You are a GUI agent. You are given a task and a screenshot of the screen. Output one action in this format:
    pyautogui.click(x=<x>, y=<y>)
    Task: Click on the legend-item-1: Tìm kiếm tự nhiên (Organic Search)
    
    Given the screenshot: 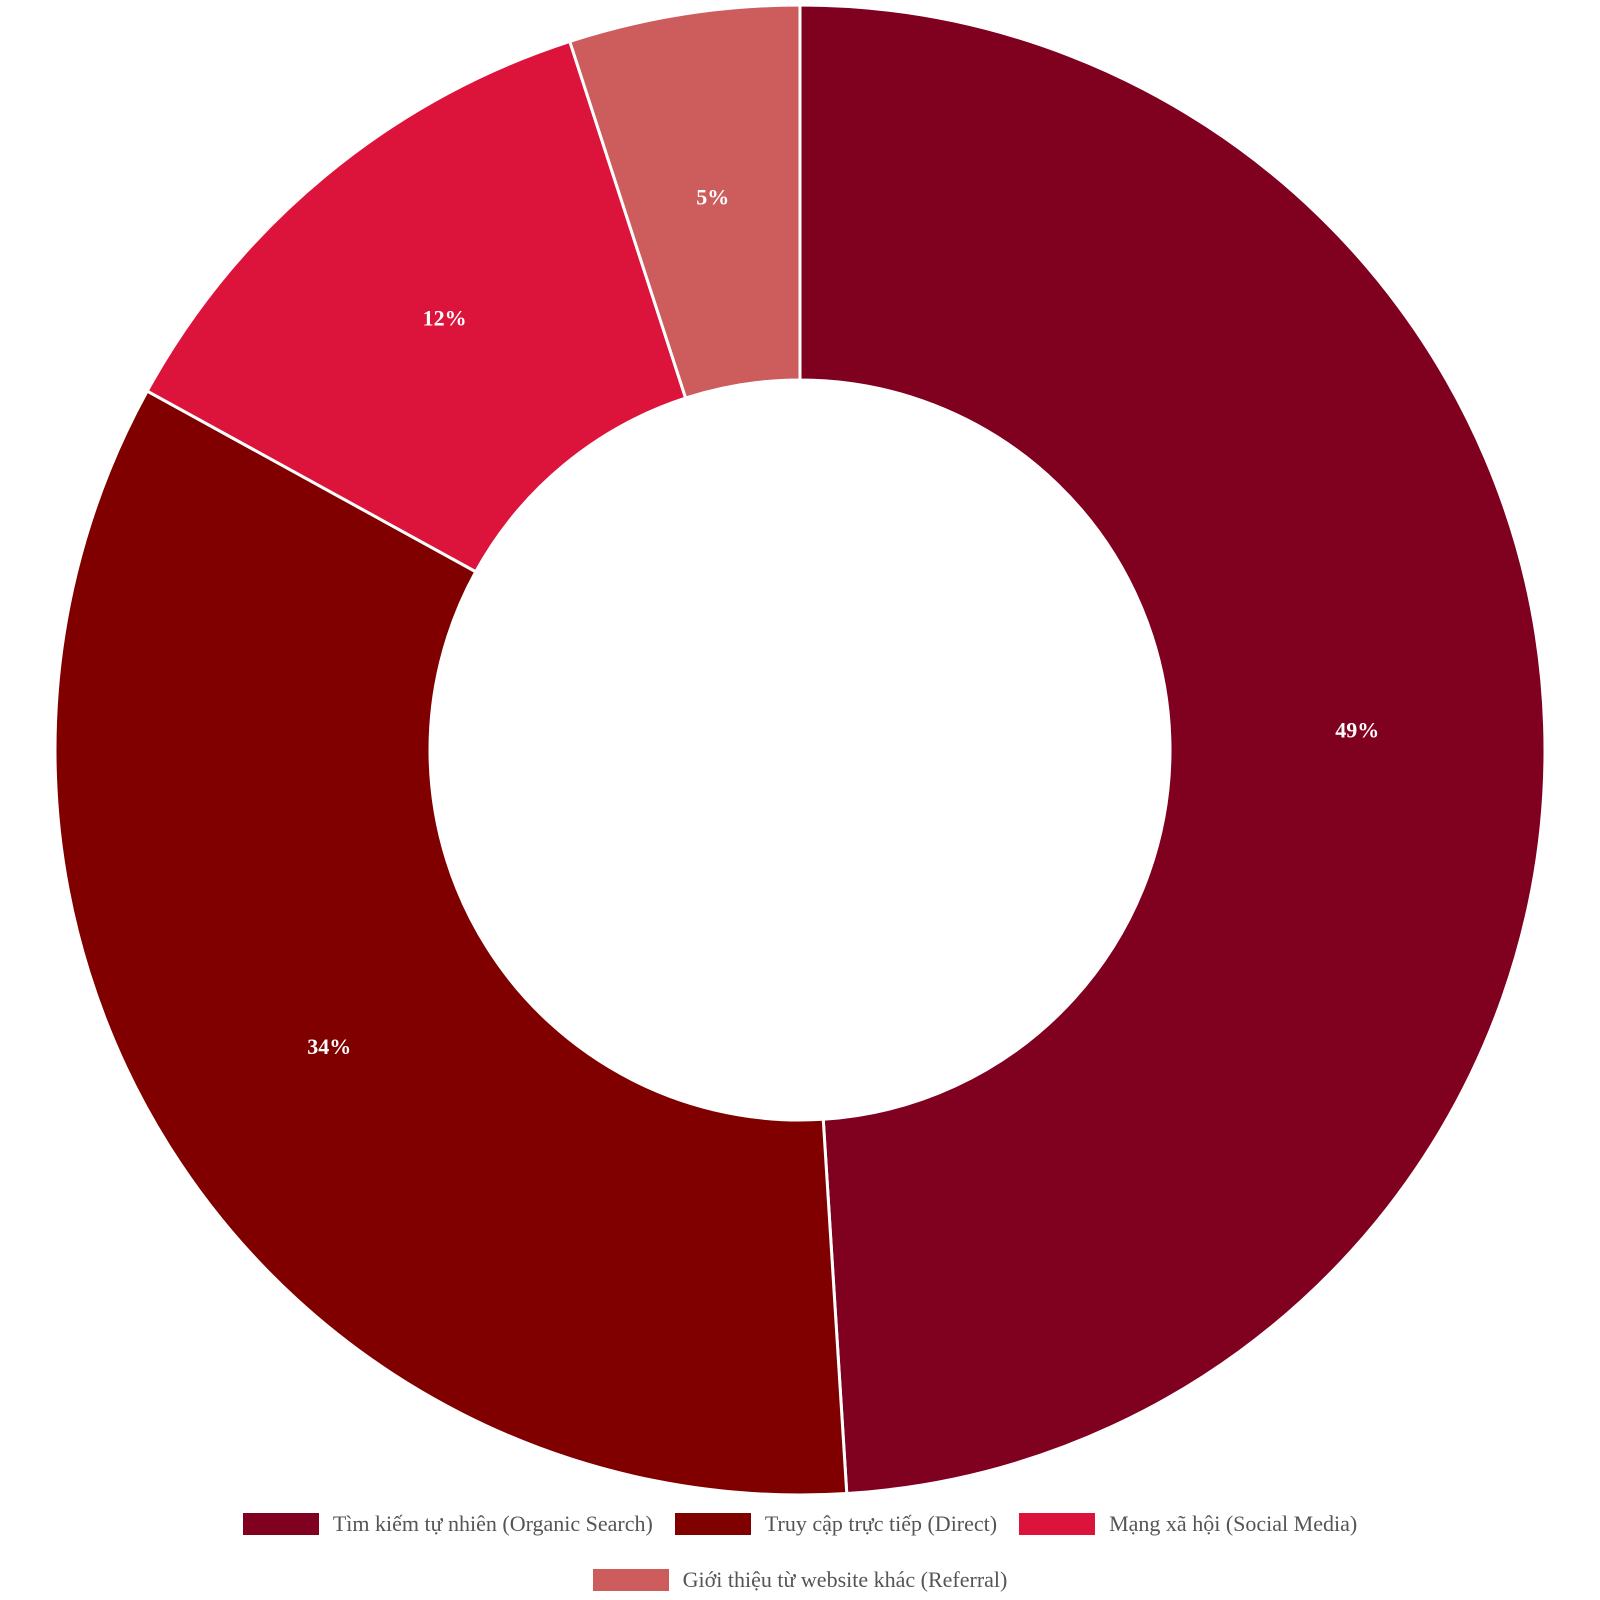 What is the action you would take?
    pyautogui.click(x=447, y=1524)
    